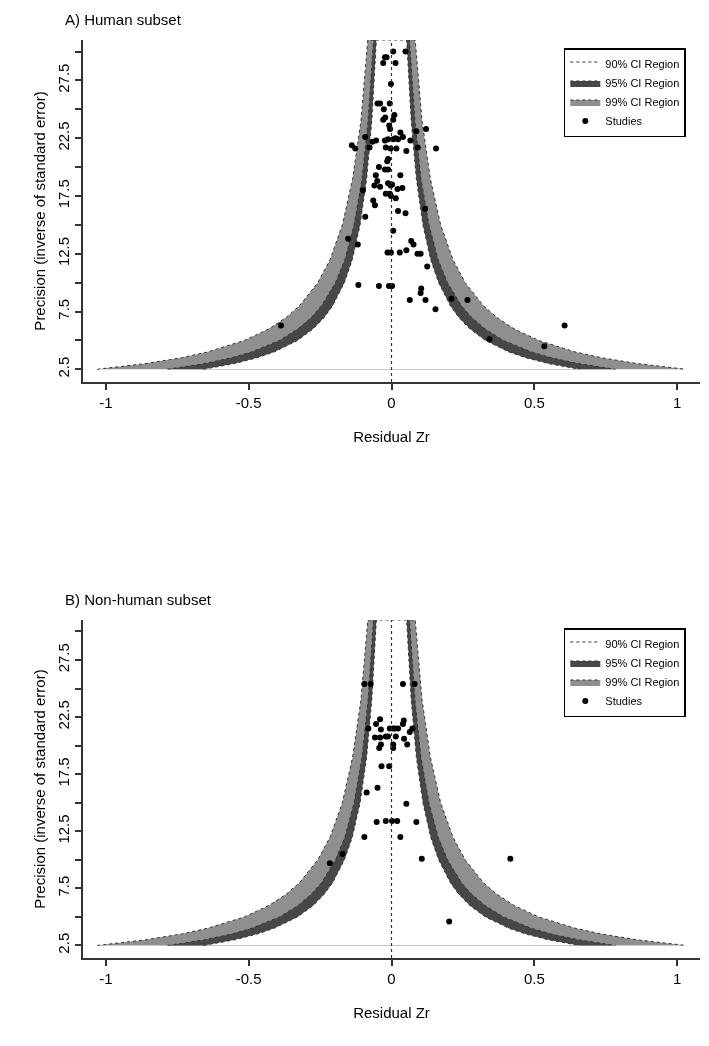  What do you see at coordinates (123, 19) in the screenshot?
I see `chart-title: A) Human subset` at bounding box center [123, 19].